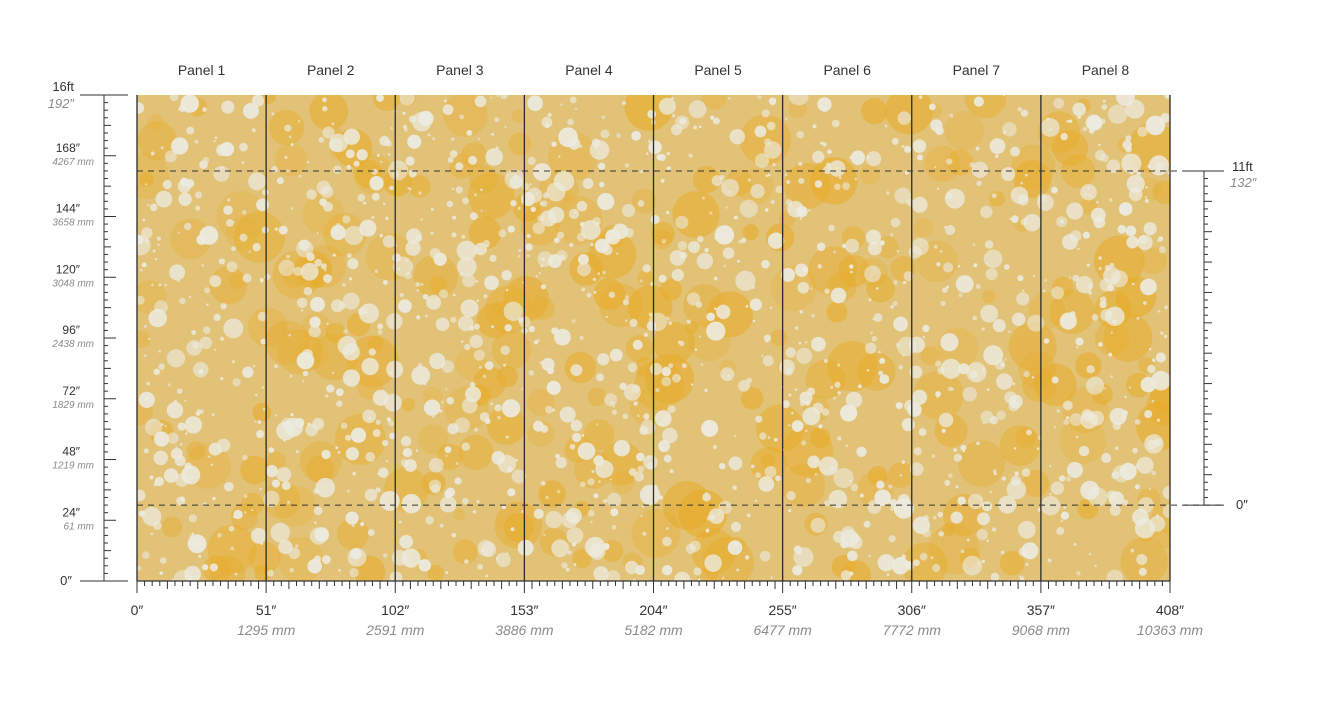 This screenshot has width=1342, height=701. Describe the element at coordinates (63, 86) in the screenshot. I see `left-ruler-top-ft: 16ft` at that location.